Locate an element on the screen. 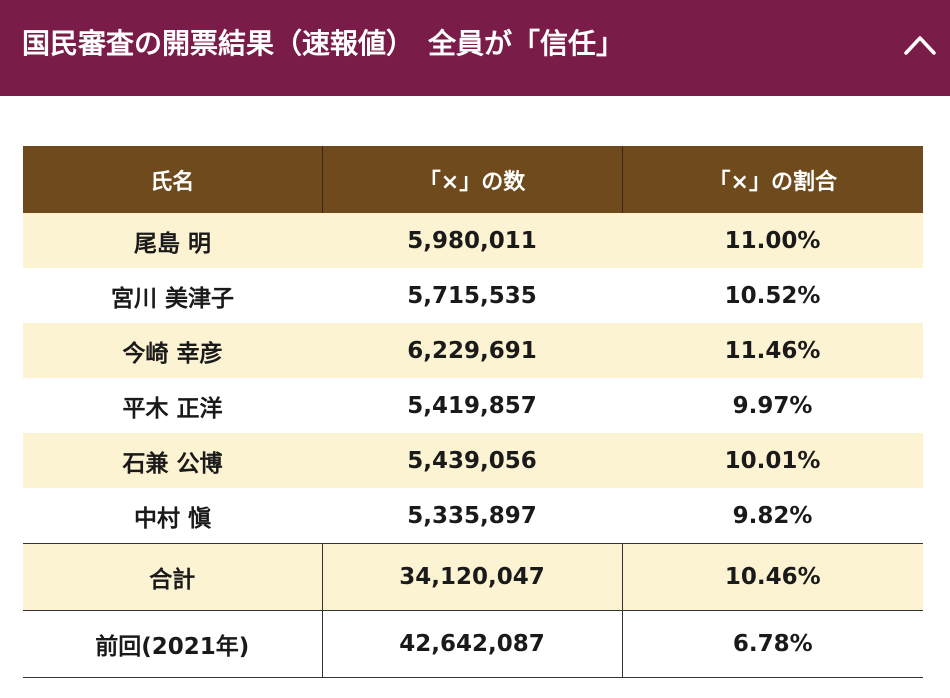 The height and width of the screenshot is (698, 950). table-row: 尾島 明 5,980,011 11.00% is located at coordinates (473, 240).